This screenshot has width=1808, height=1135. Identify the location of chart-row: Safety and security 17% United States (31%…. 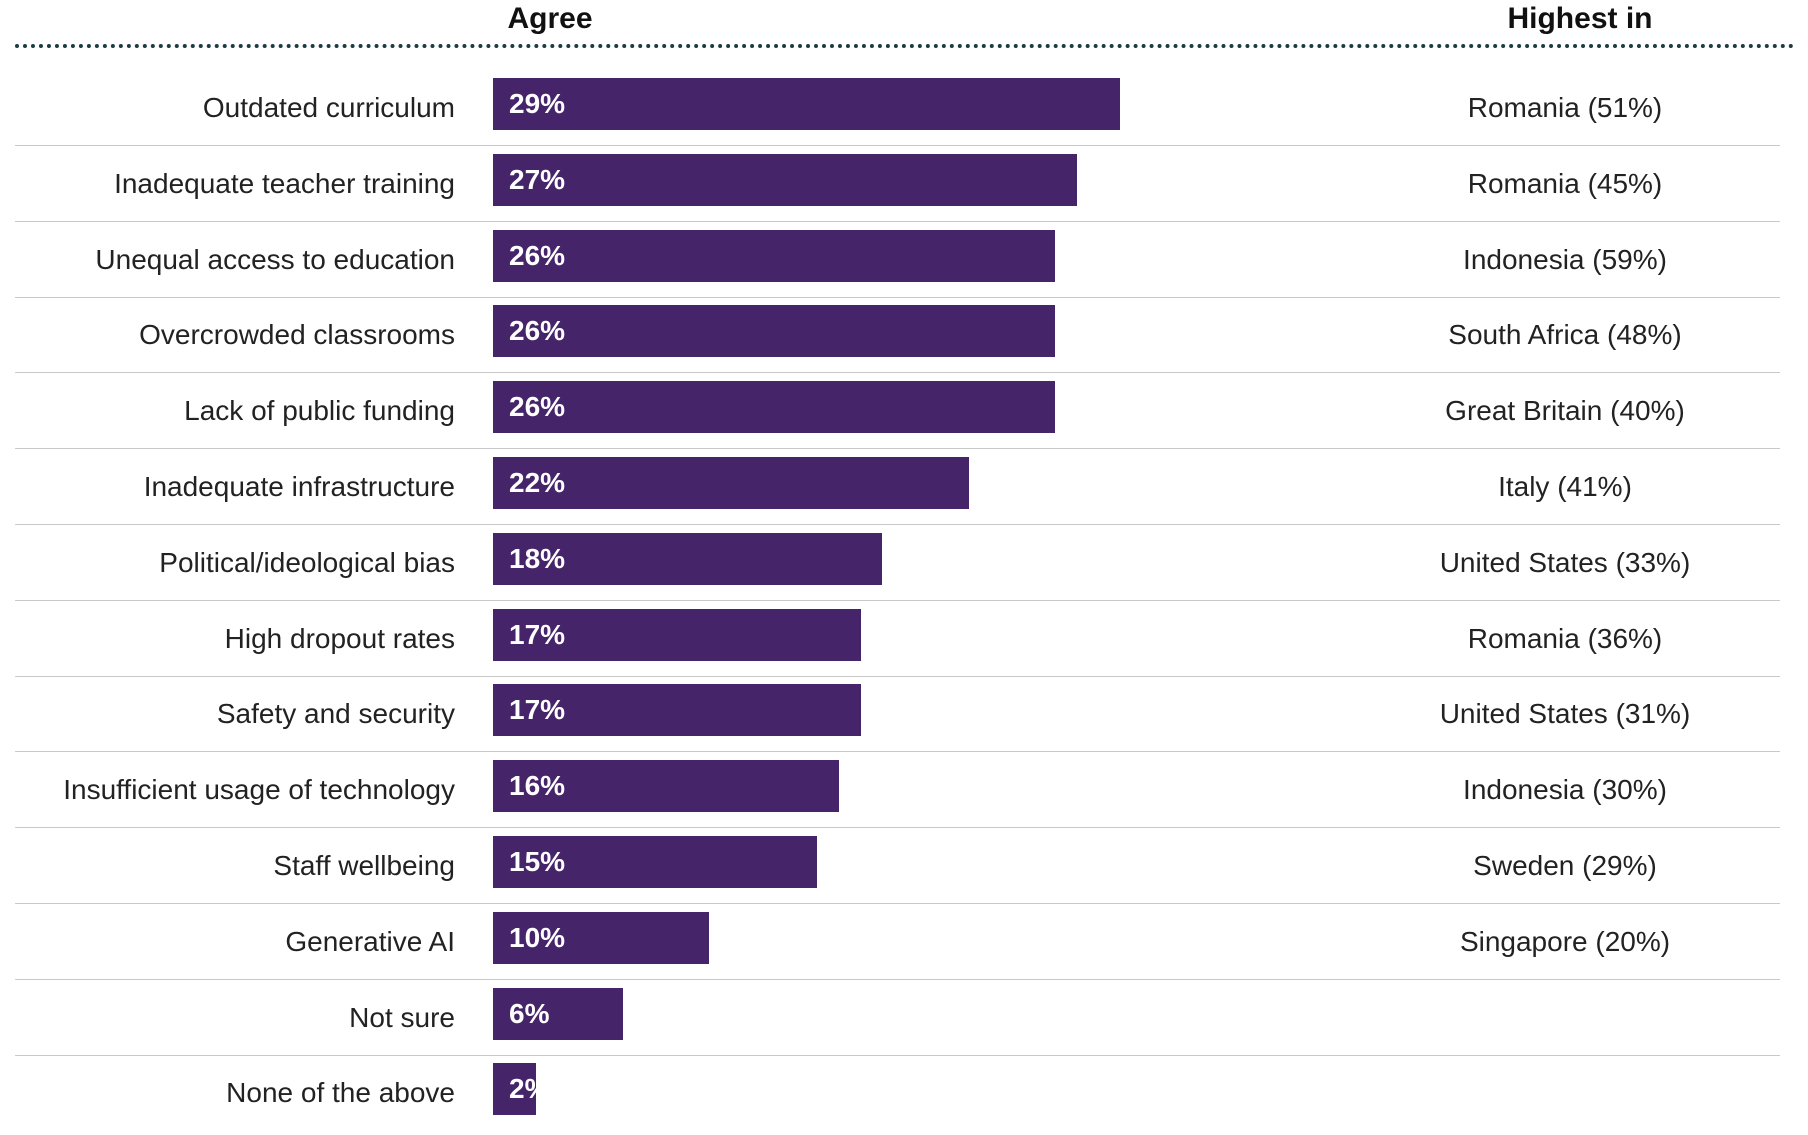
(897, 714).